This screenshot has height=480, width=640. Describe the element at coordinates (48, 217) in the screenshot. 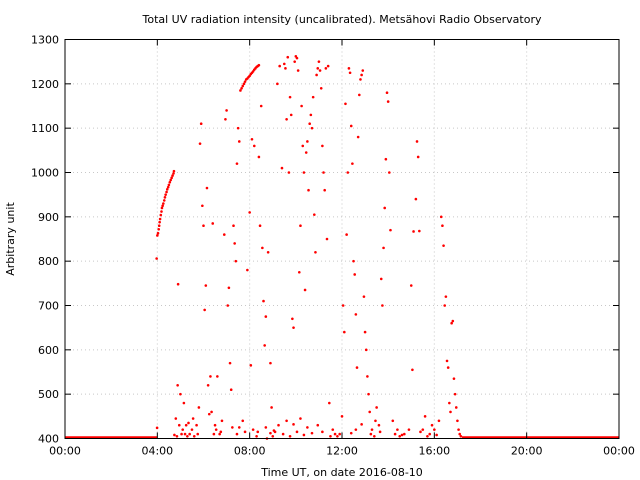

I see `y-tick-label: 900` at that location.